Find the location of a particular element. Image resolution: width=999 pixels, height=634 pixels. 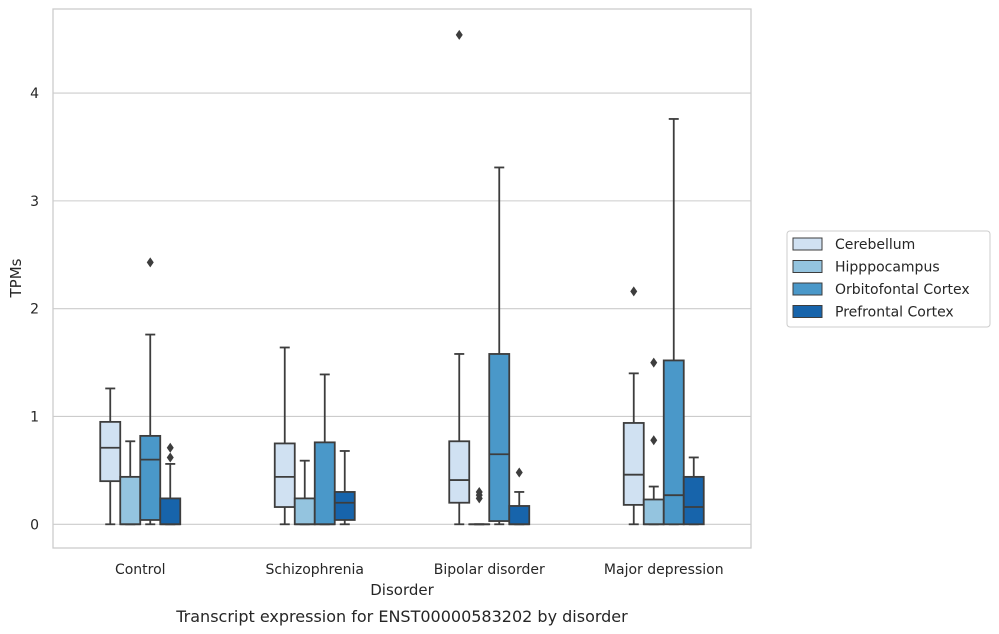

legend-label: Orbitofontal Cortex is located at coordinates (902, 290).